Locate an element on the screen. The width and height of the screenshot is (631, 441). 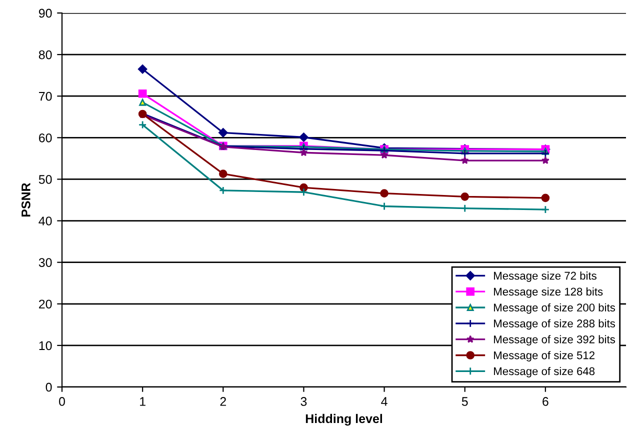
legend-label: Message size 128 bits is located at coordinates (548, 292).